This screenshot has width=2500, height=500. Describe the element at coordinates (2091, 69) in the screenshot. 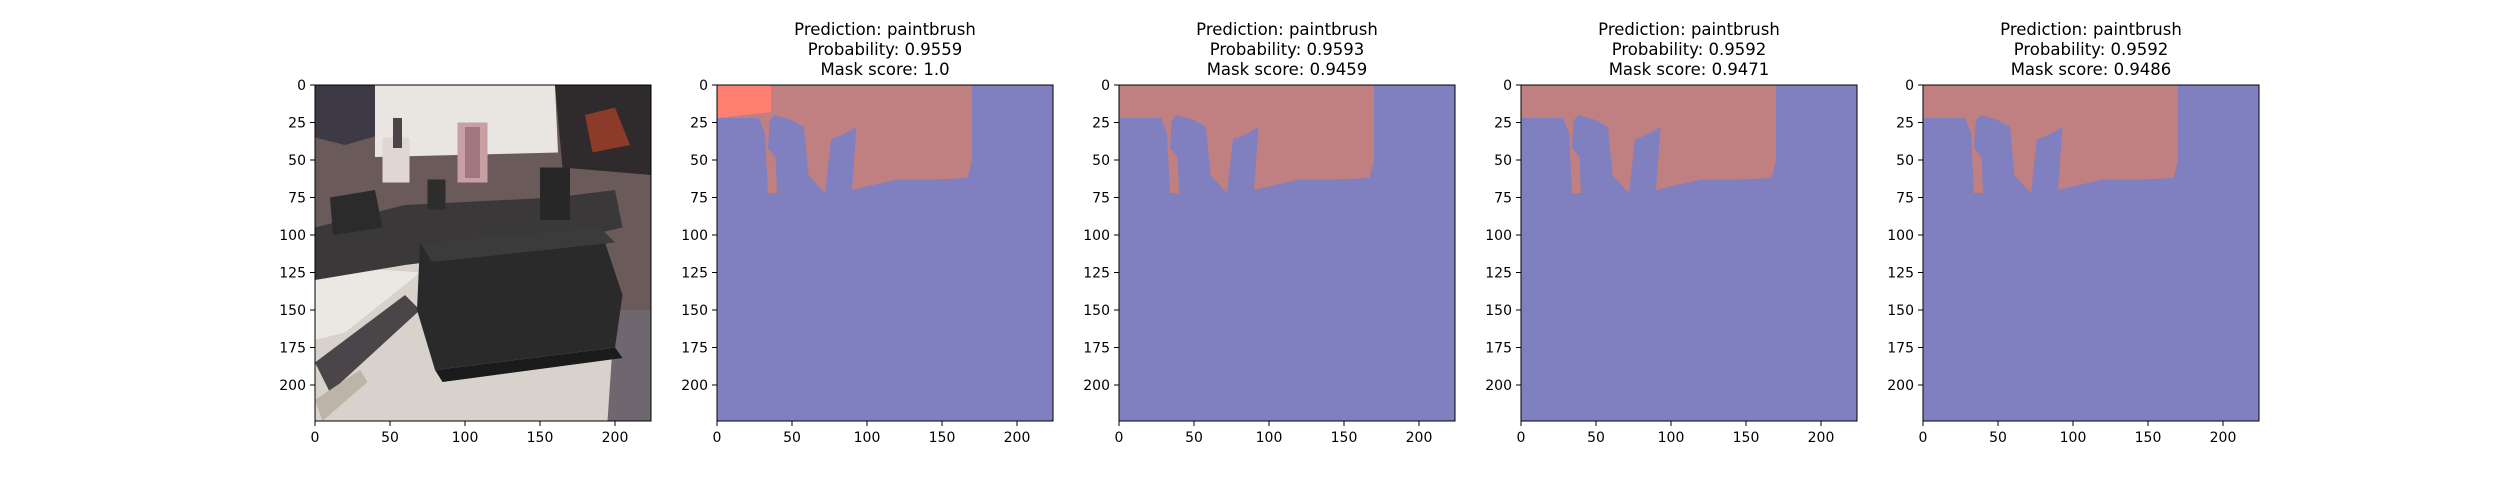

I see `title-mask-score: Mask score: 0.9486` at that location.